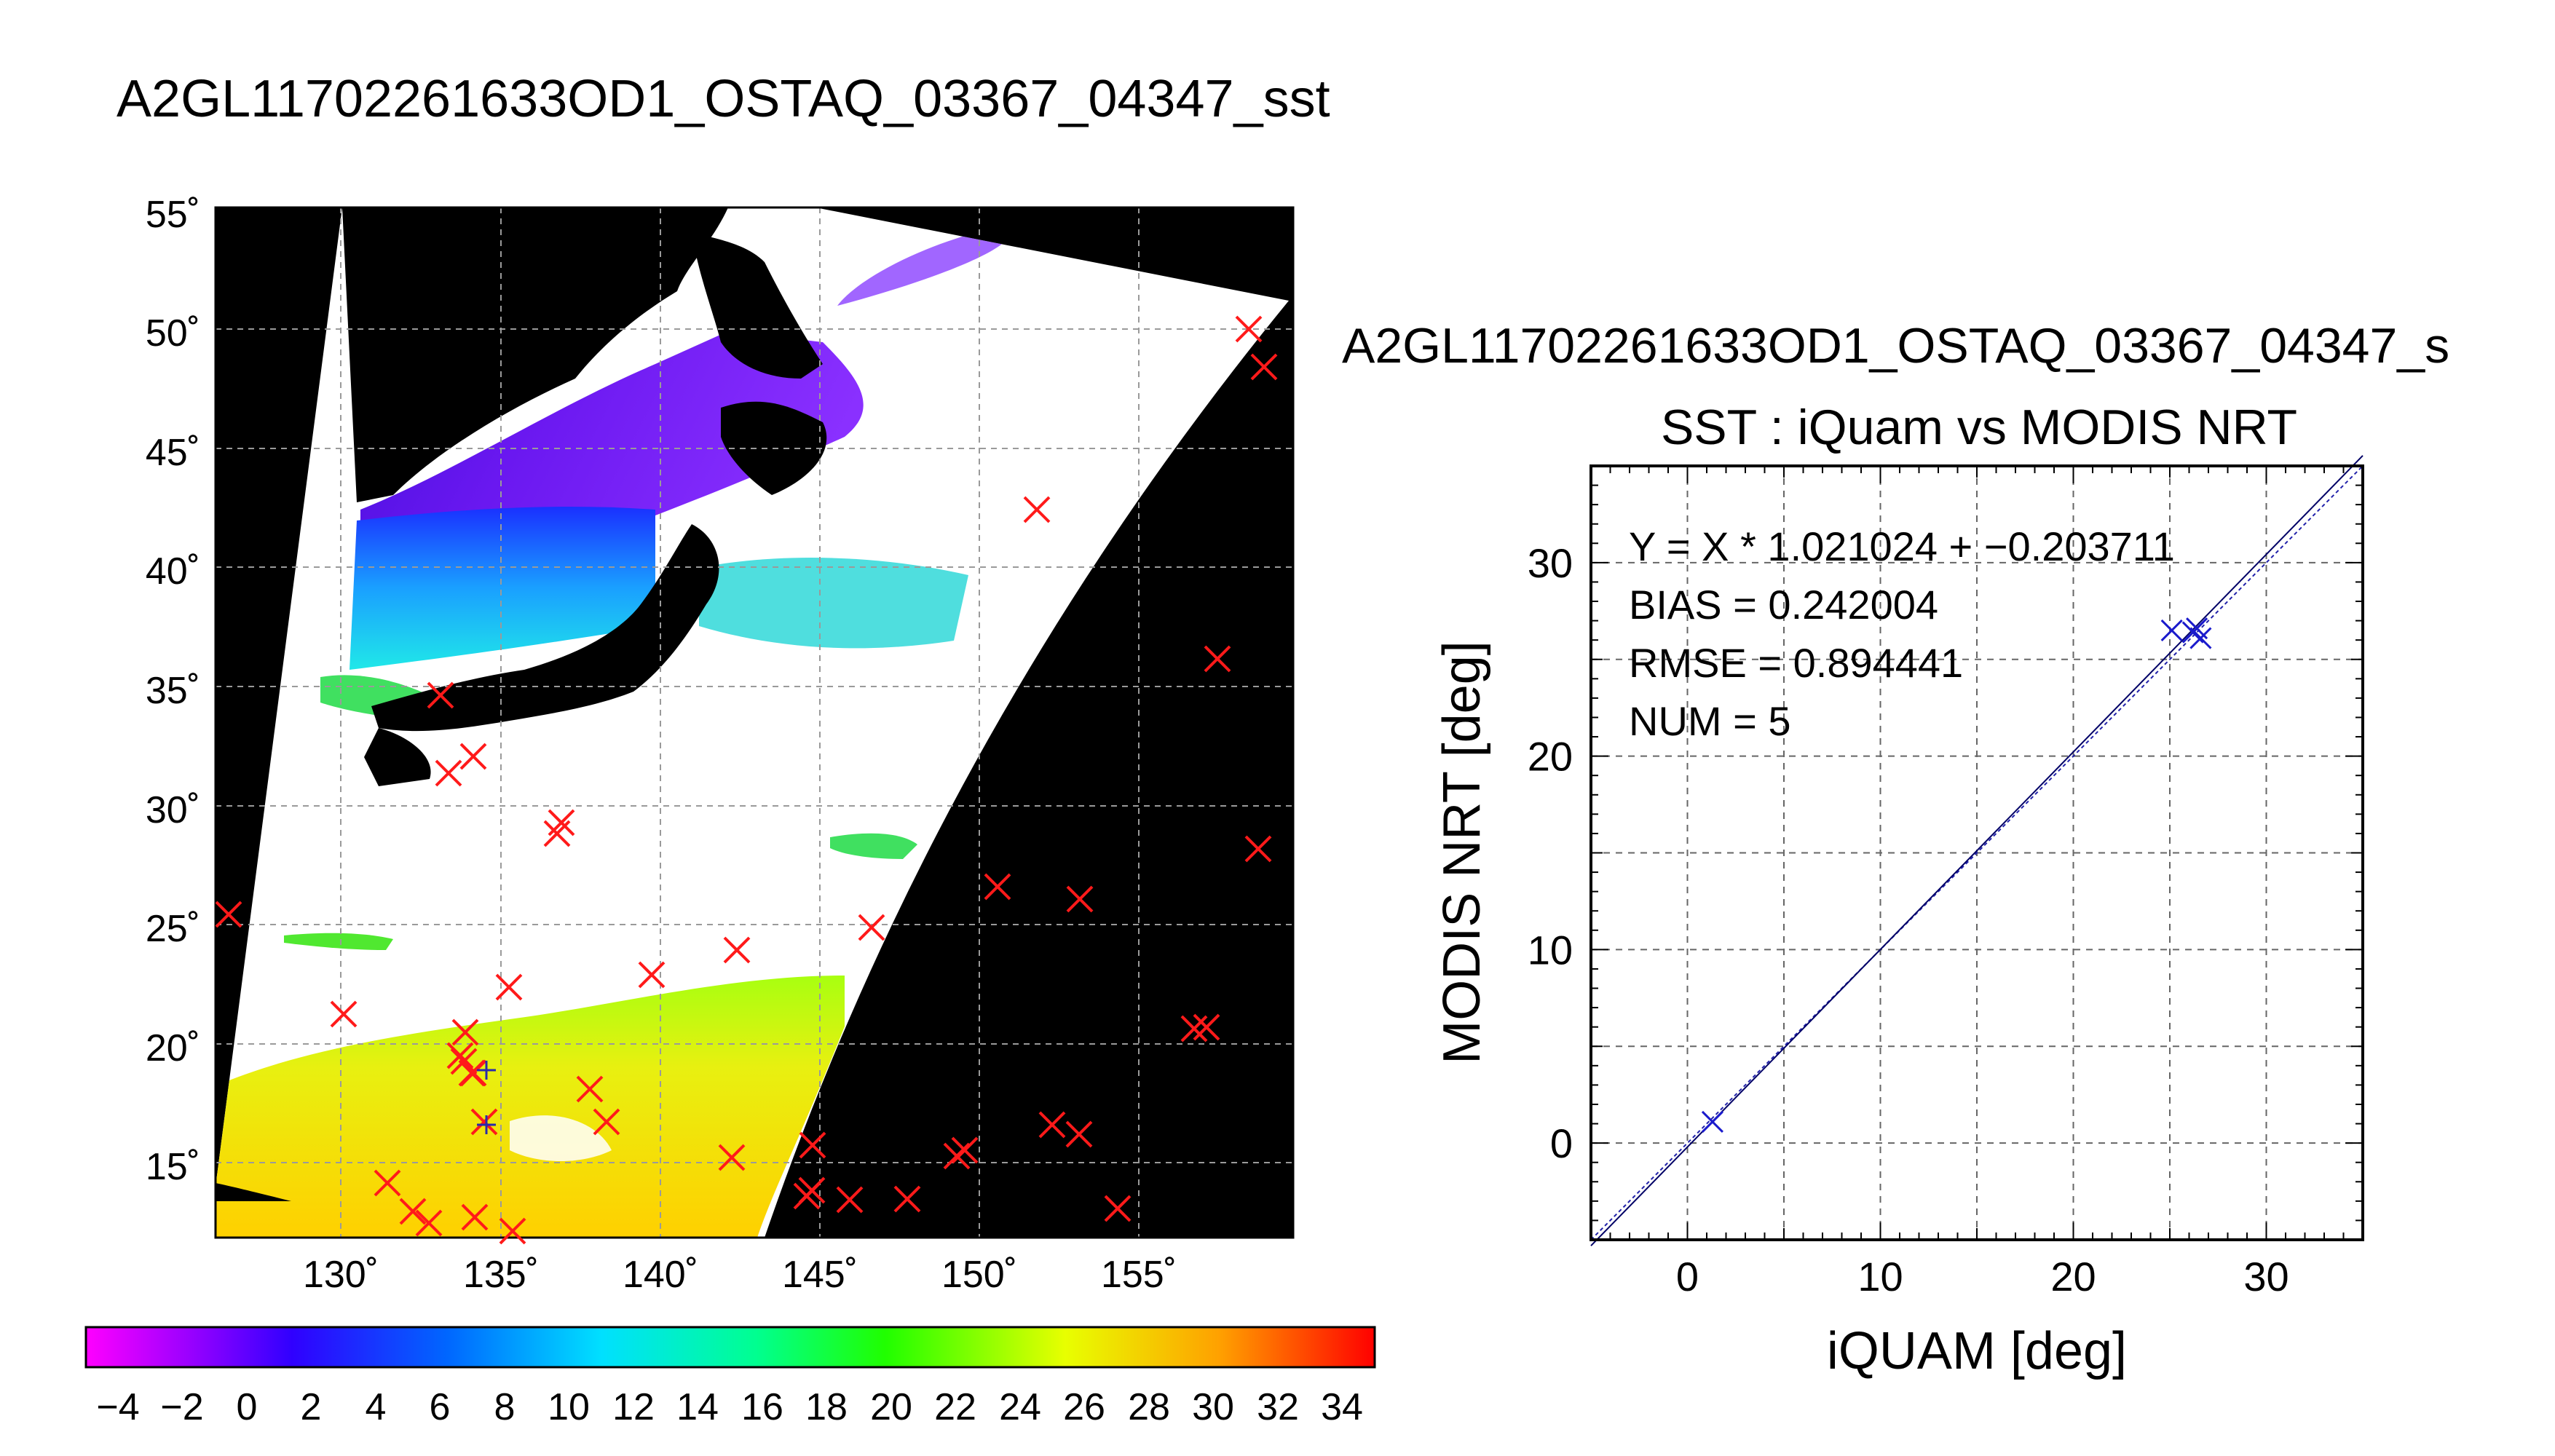  I want to click on colorbar-tick-label: 10, so click(569, 1407).